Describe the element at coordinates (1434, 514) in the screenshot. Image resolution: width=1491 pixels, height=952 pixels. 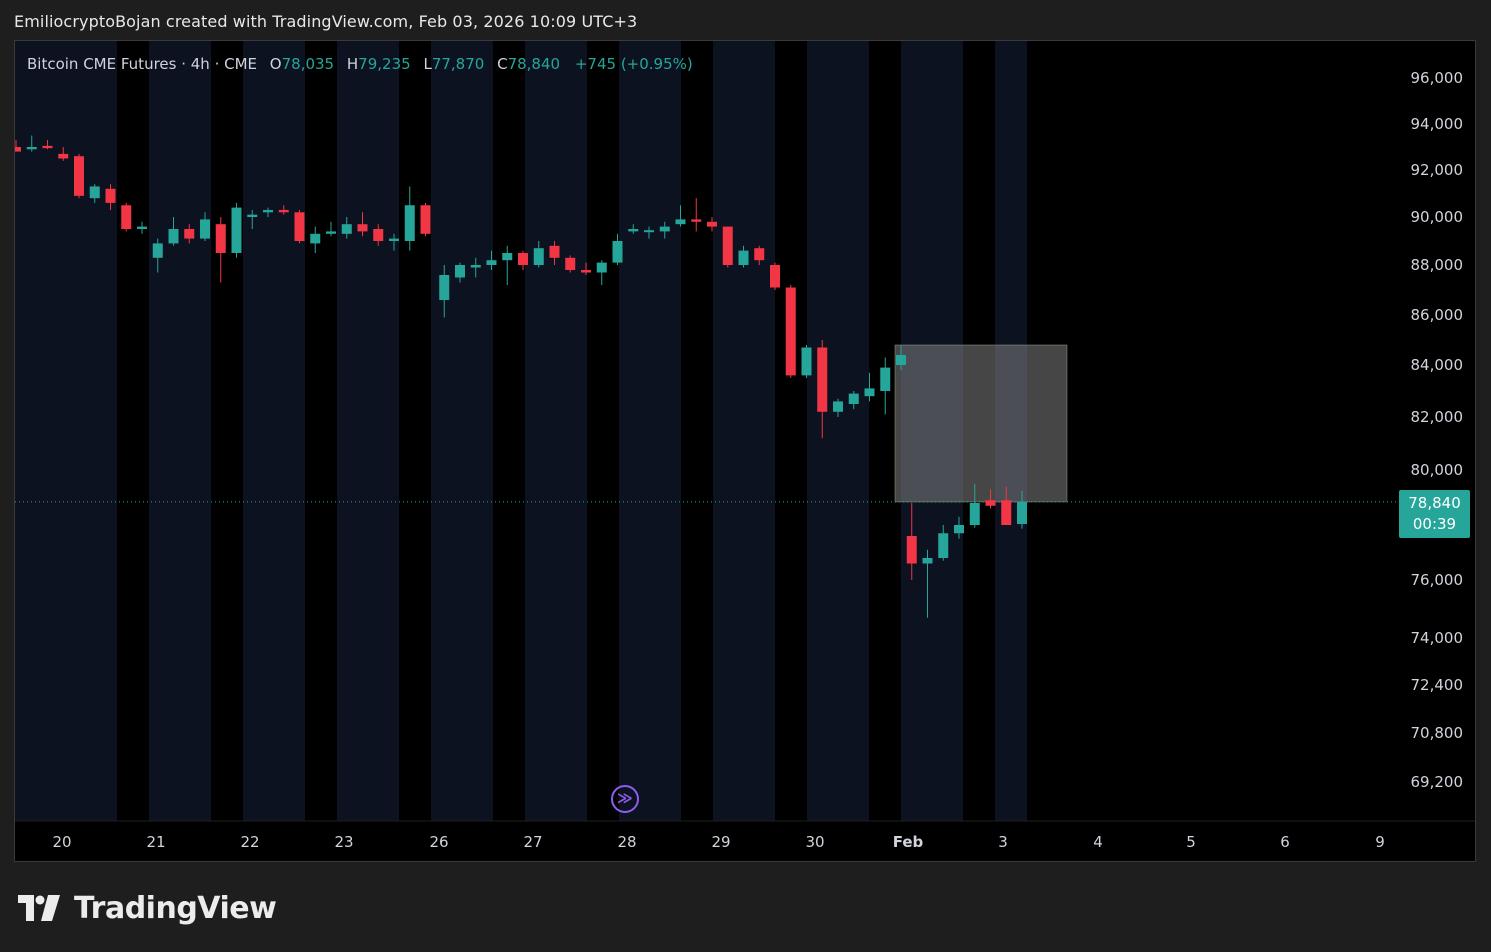
I see `last-price-tag: 78,840 00:39` at that location.